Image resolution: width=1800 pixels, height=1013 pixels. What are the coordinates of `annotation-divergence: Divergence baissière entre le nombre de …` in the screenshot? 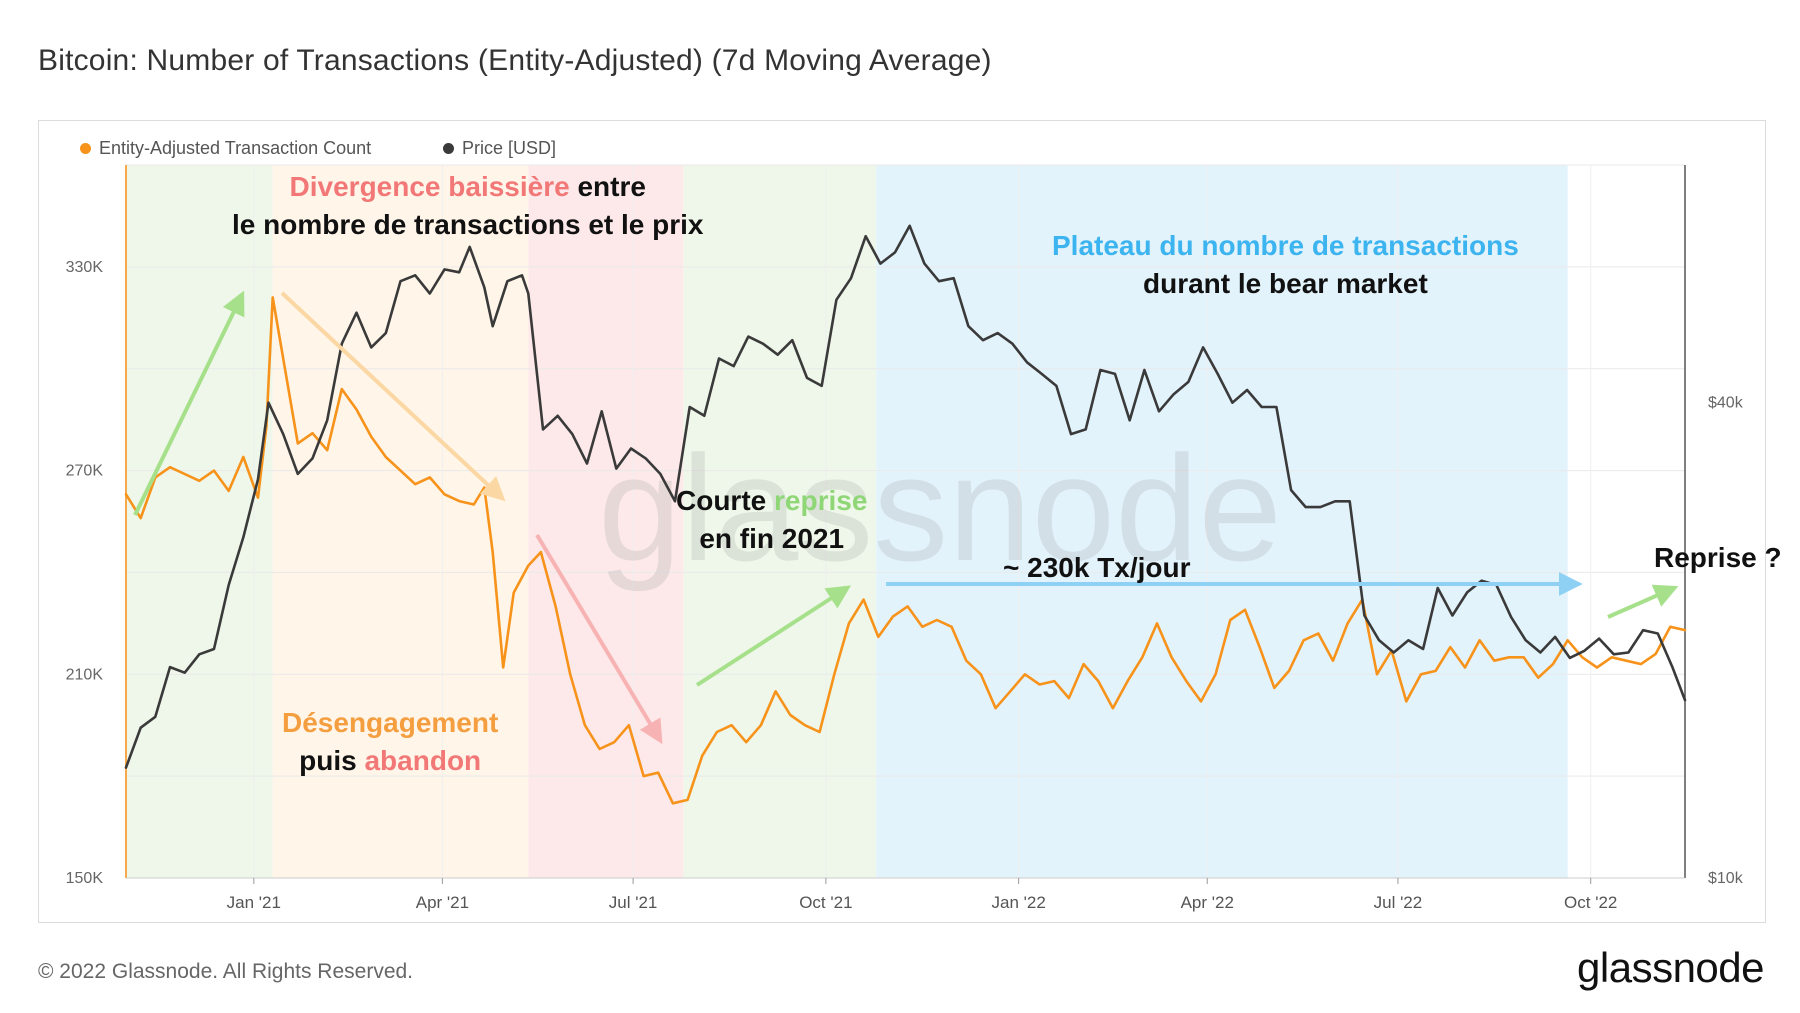 It's located at (467, 206).